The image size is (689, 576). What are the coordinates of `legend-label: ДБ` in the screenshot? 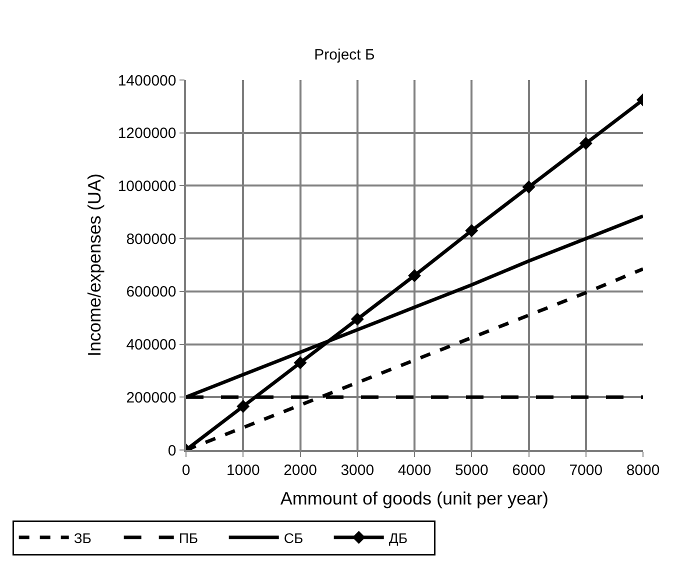 It's located at (398, 538).